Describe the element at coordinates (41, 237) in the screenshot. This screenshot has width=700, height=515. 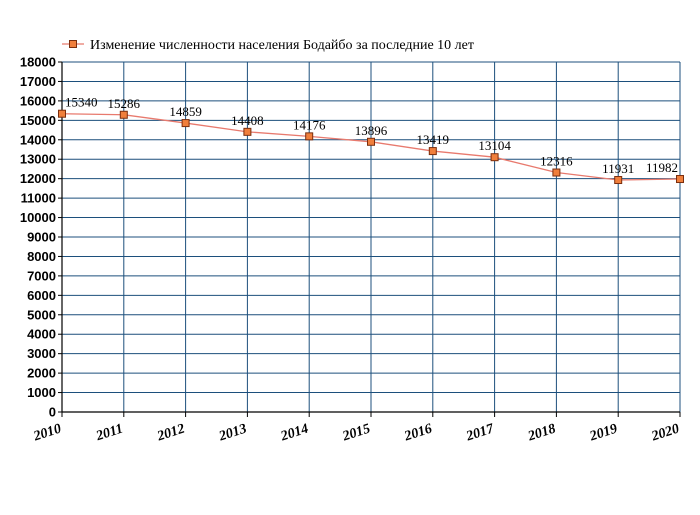
I see `y-tick-label: 9000` at that location.